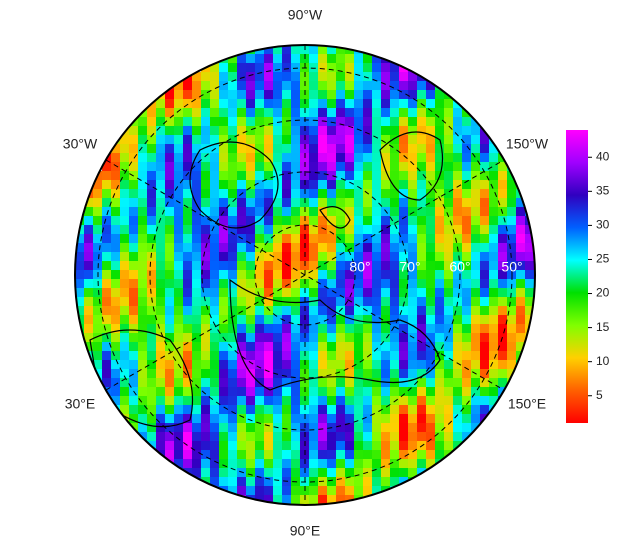 This screenshot has width=625, height=557. What do you see at coordinates (511, 267) in the screenshot?
I see `latitude-label: 50°` at bounding box center [511, 267].